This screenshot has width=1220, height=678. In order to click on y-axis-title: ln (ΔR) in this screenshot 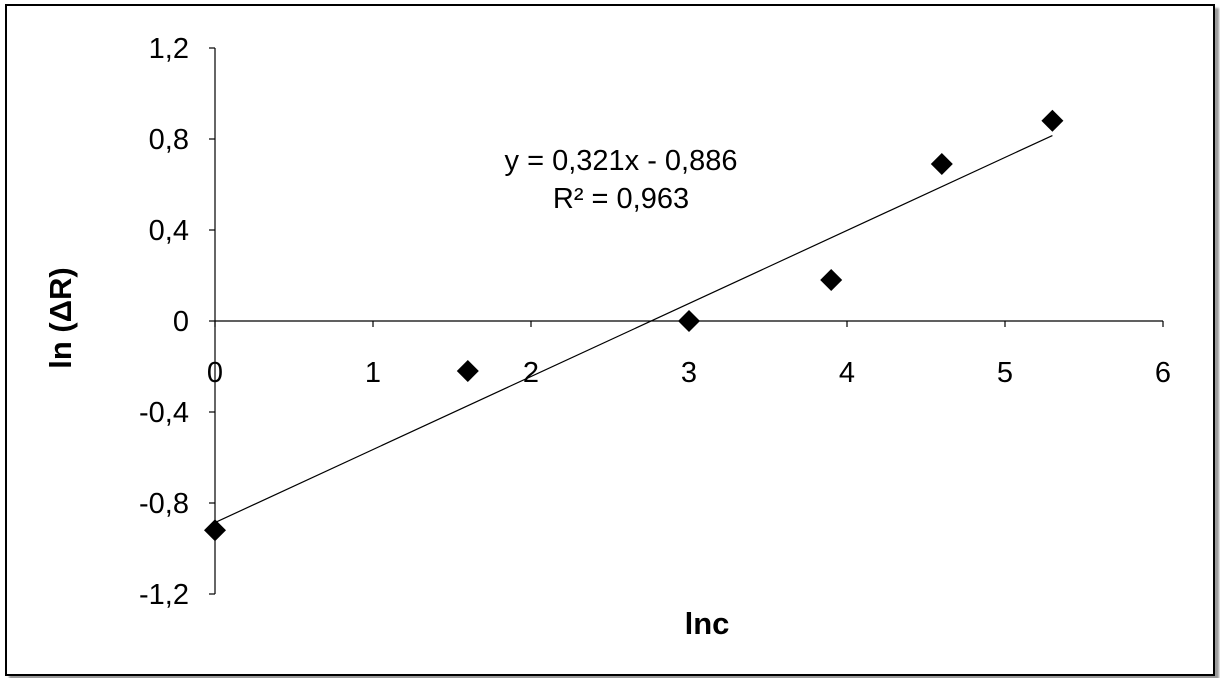, I will do `click(60, 317)`.